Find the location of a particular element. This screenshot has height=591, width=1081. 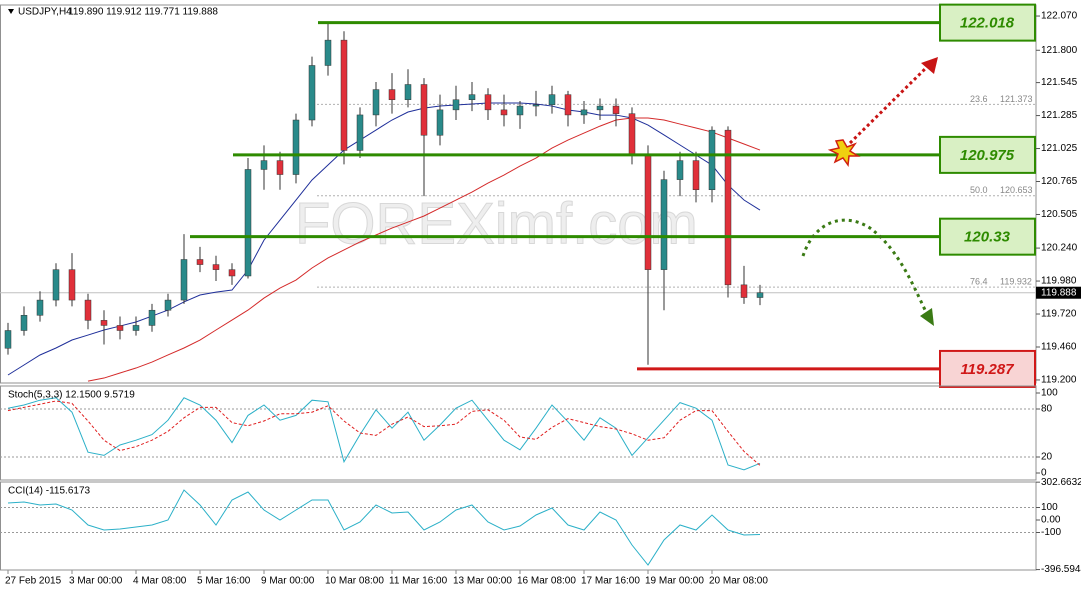

last-price-tag is located at coordinates (1058, 292).